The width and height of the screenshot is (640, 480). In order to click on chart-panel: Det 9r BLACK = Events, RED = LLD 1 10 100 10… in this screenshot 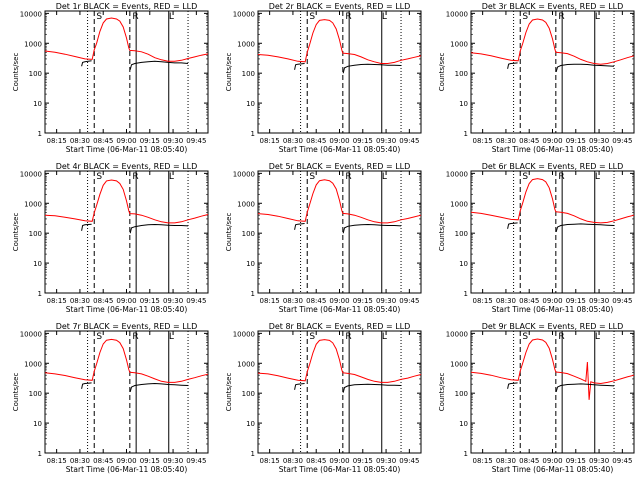, I will do `click(536, 398)`.